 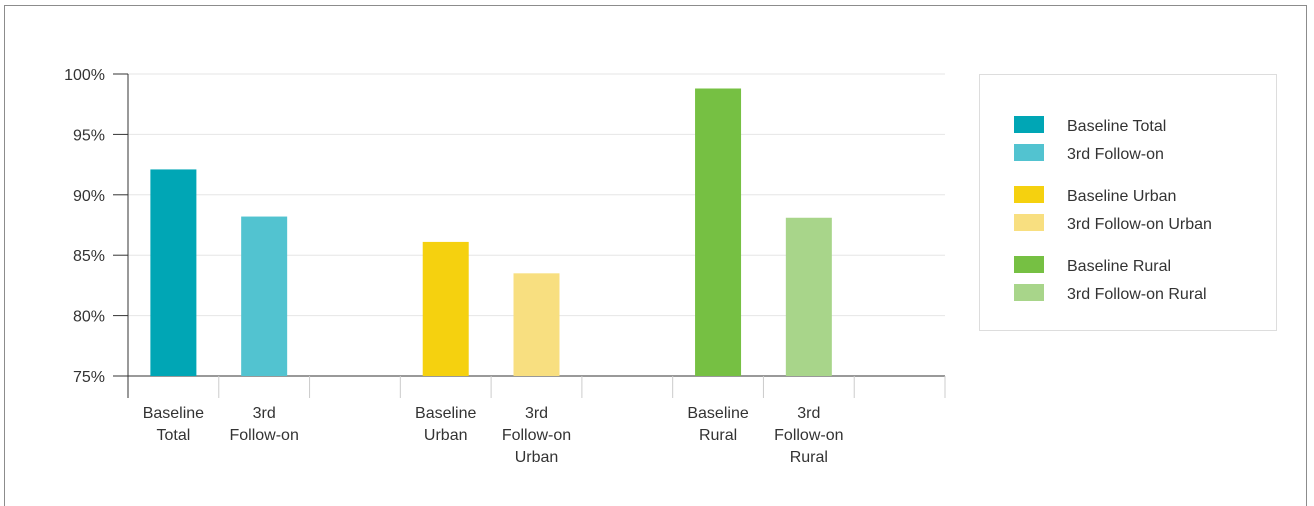 What do you see at coordinates (445, 308) in the screenshot?
I see `bar-baseline-urban` at bounding box center [445, 308].